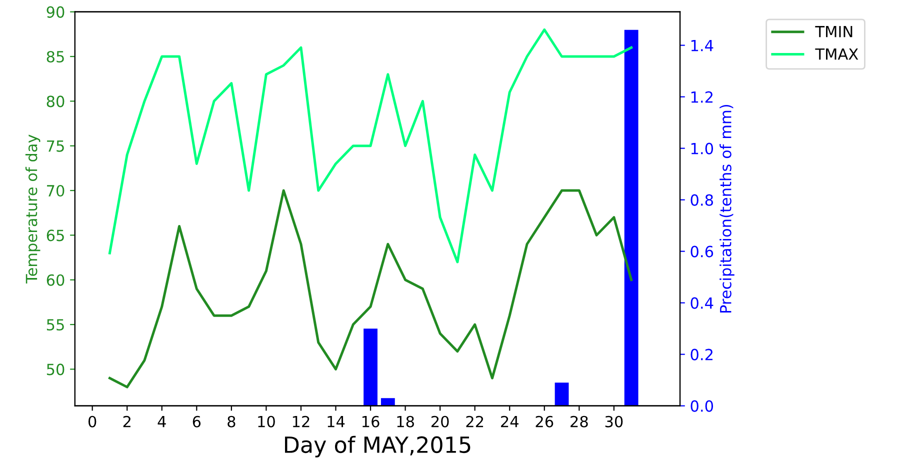  What do you see at coordinates (702, 252) in the screenshot?
I see `y2-tick-label: 0.6` at bounding box center [702, 252].